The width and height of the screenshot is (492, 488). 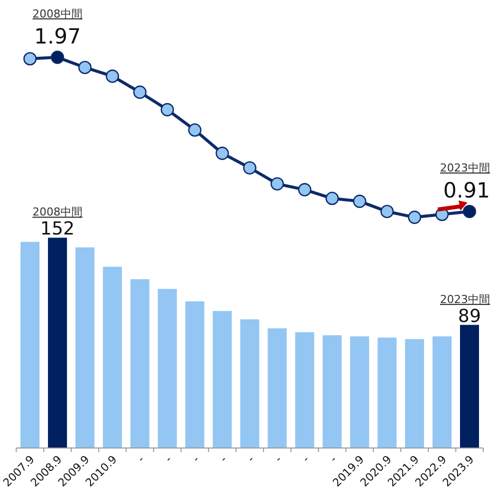 I want to click on text: 2008中間, so click(x=57, y=13).